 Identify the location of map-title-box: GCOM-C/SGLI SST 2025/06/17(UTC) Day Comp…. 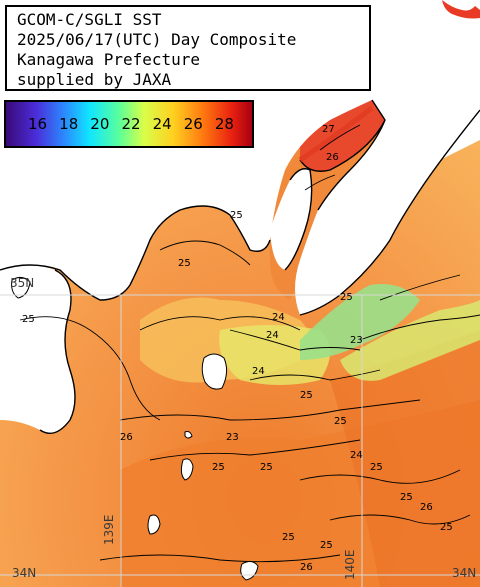
(188, 48).